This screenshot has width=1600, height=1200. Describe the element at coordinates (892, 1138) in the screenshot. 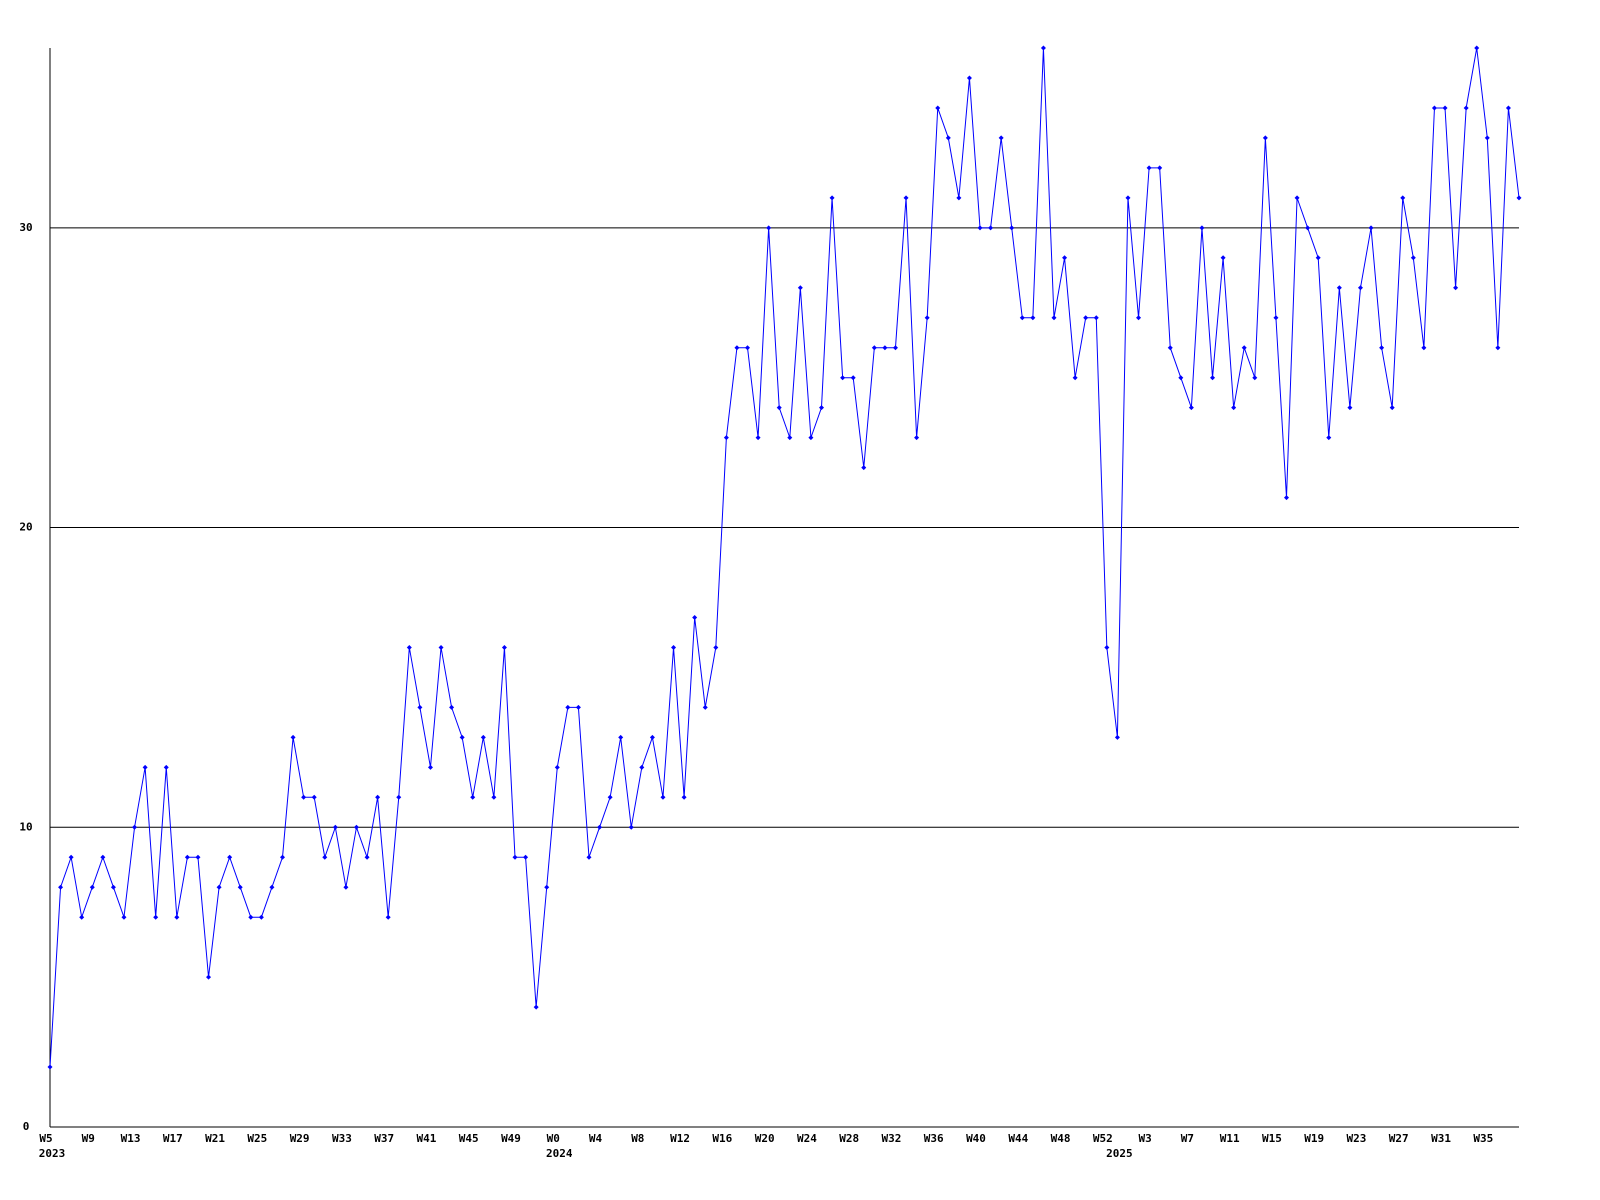

I see `x-tick-label: W32` at that location.